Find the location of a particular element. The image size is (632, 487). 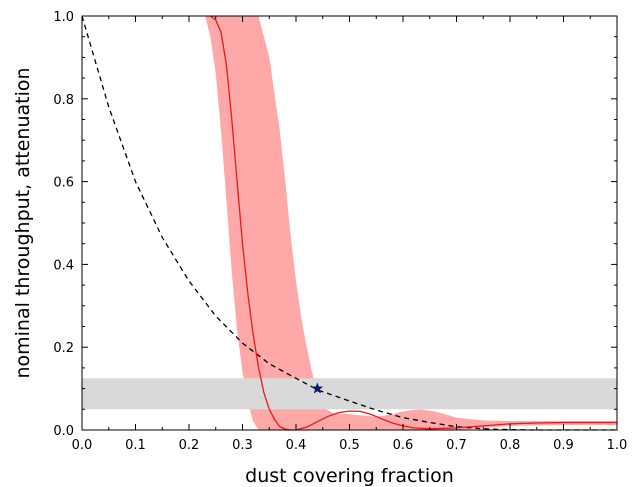

x-tick-label: 0.2 is located at coordinates (189, 445).